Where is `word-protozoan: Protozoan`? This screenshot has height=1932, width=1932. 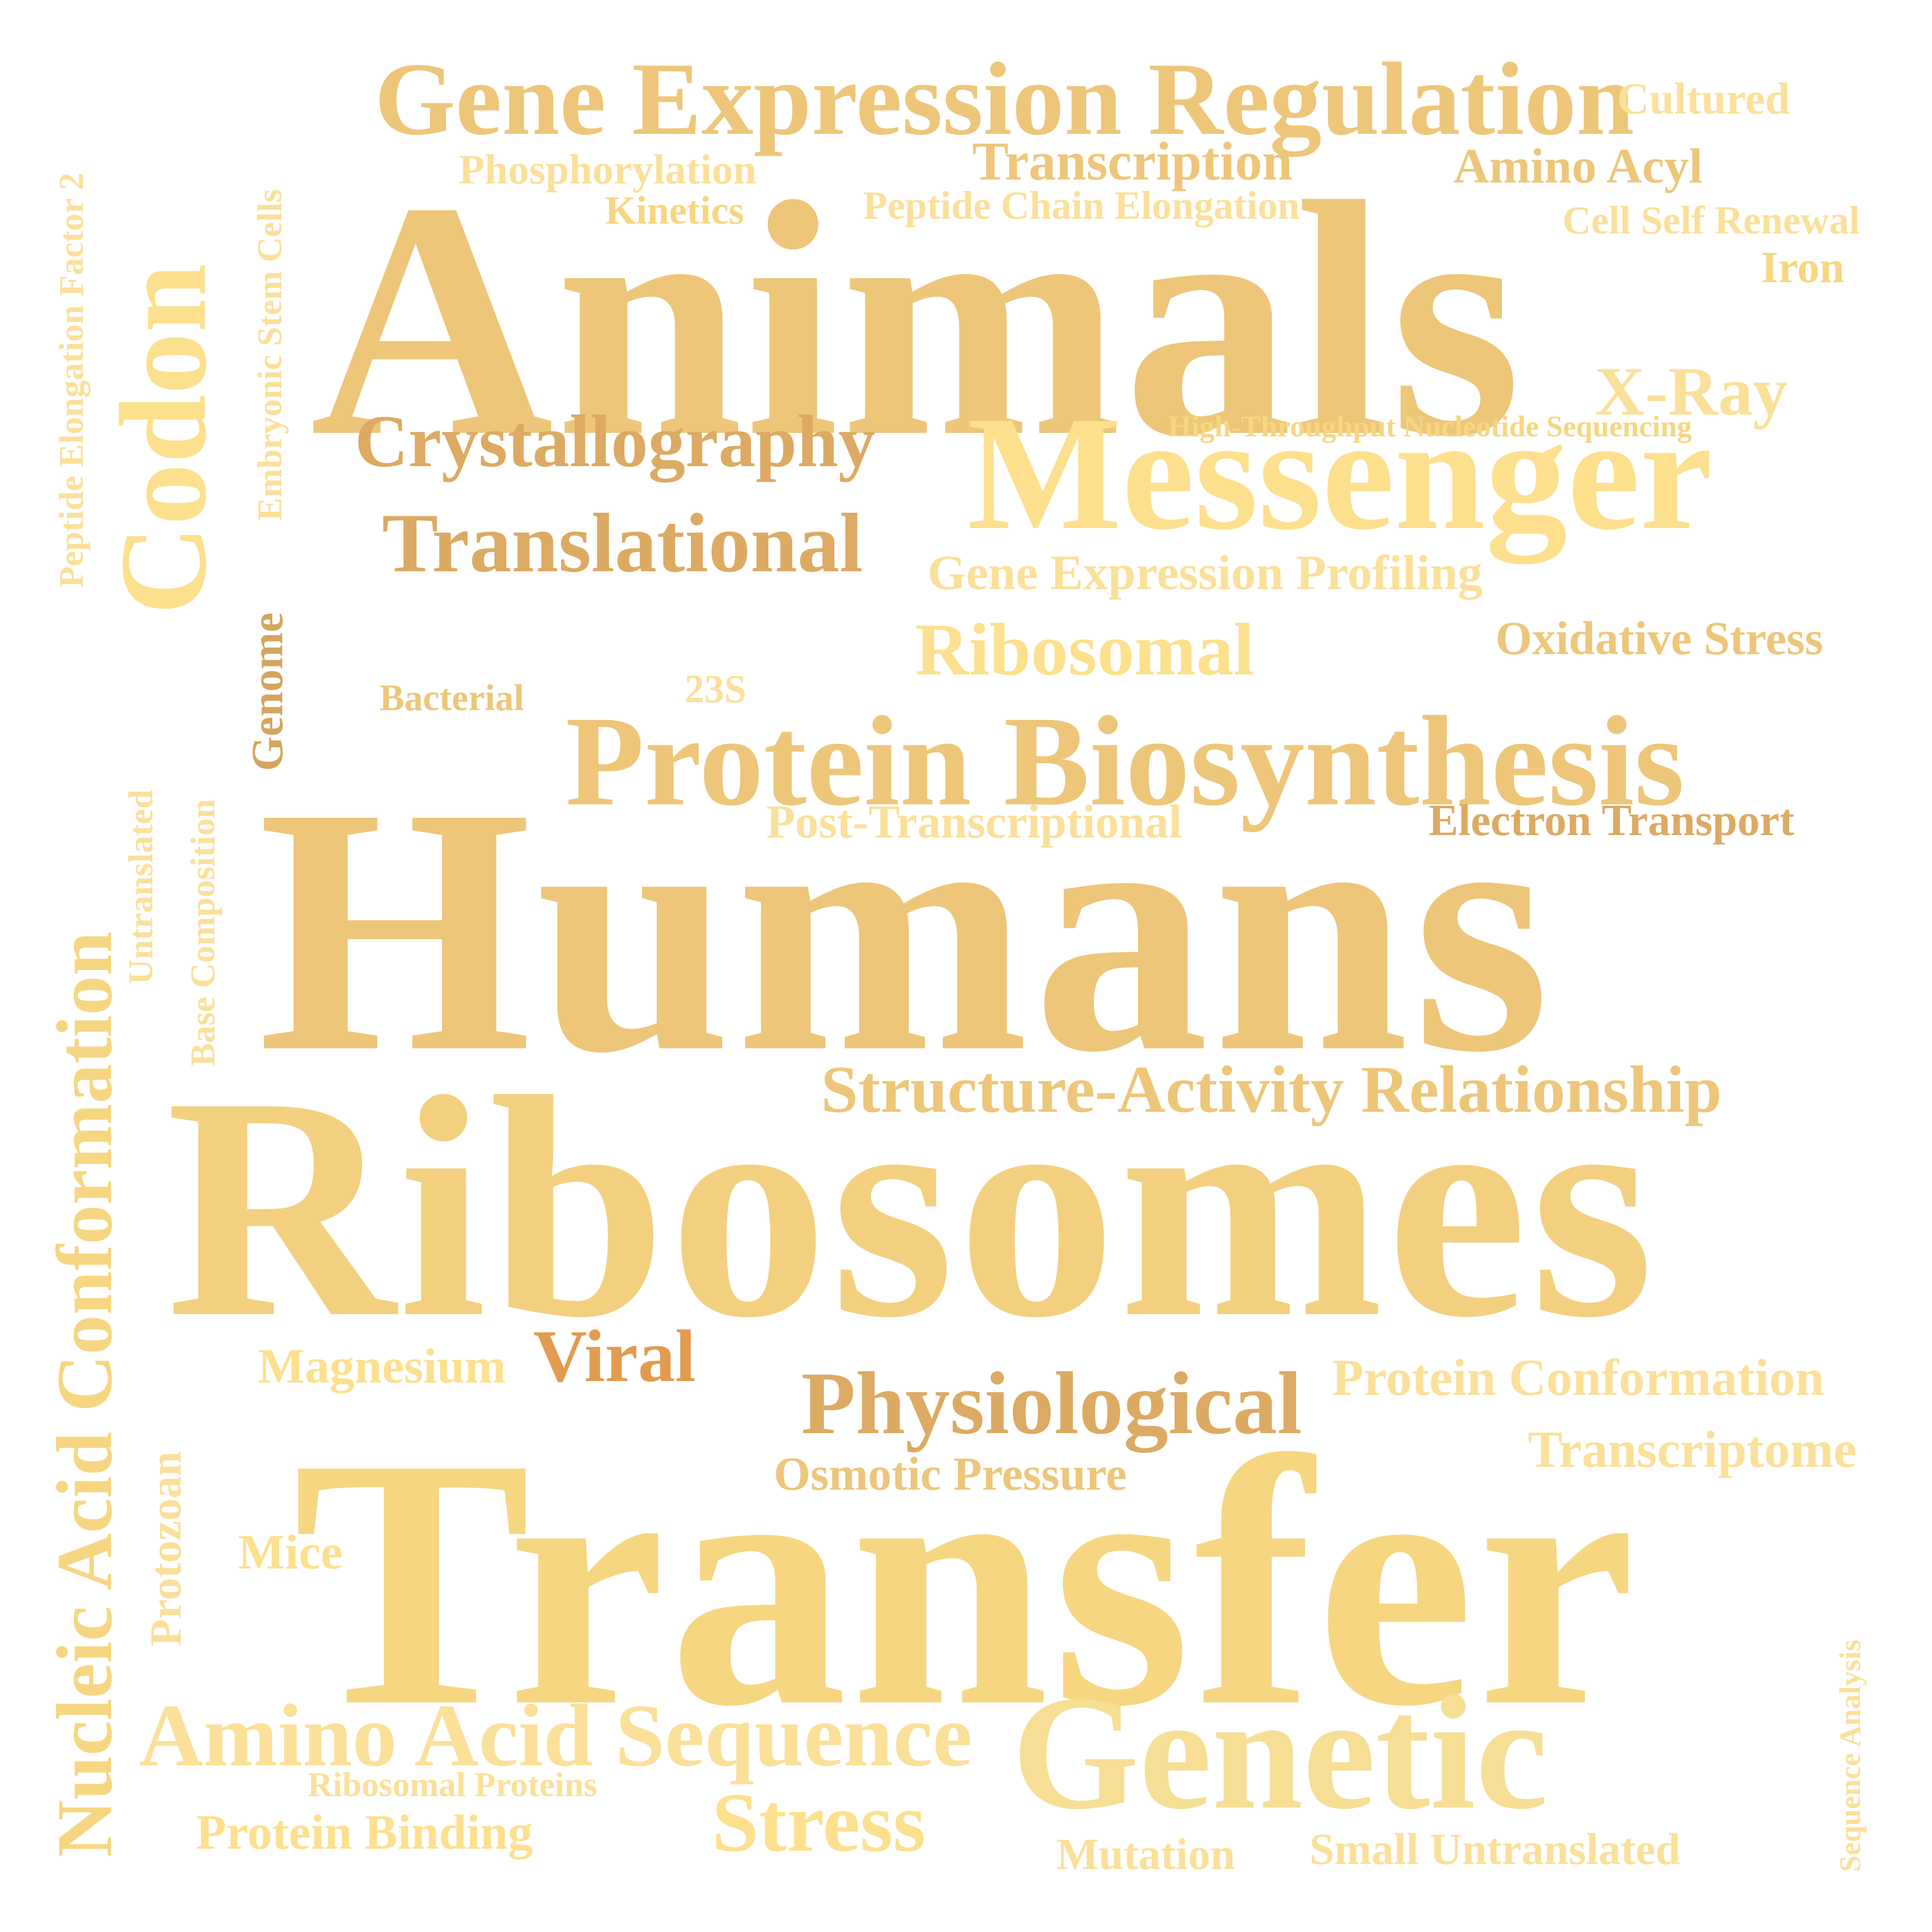 word-protozoan: Protozoan is located at coordinates (165, 1548).